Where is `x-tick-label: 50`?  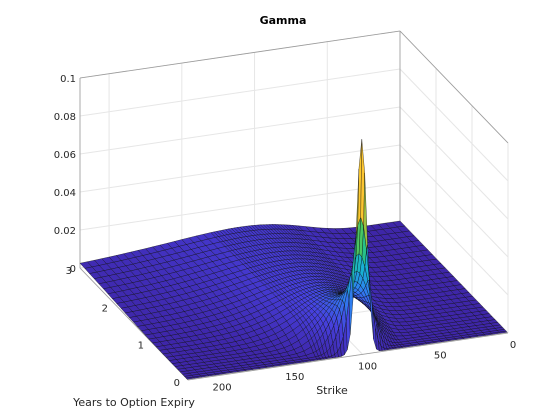 x-tick-label: 50 is located at coordinates (440, 356).